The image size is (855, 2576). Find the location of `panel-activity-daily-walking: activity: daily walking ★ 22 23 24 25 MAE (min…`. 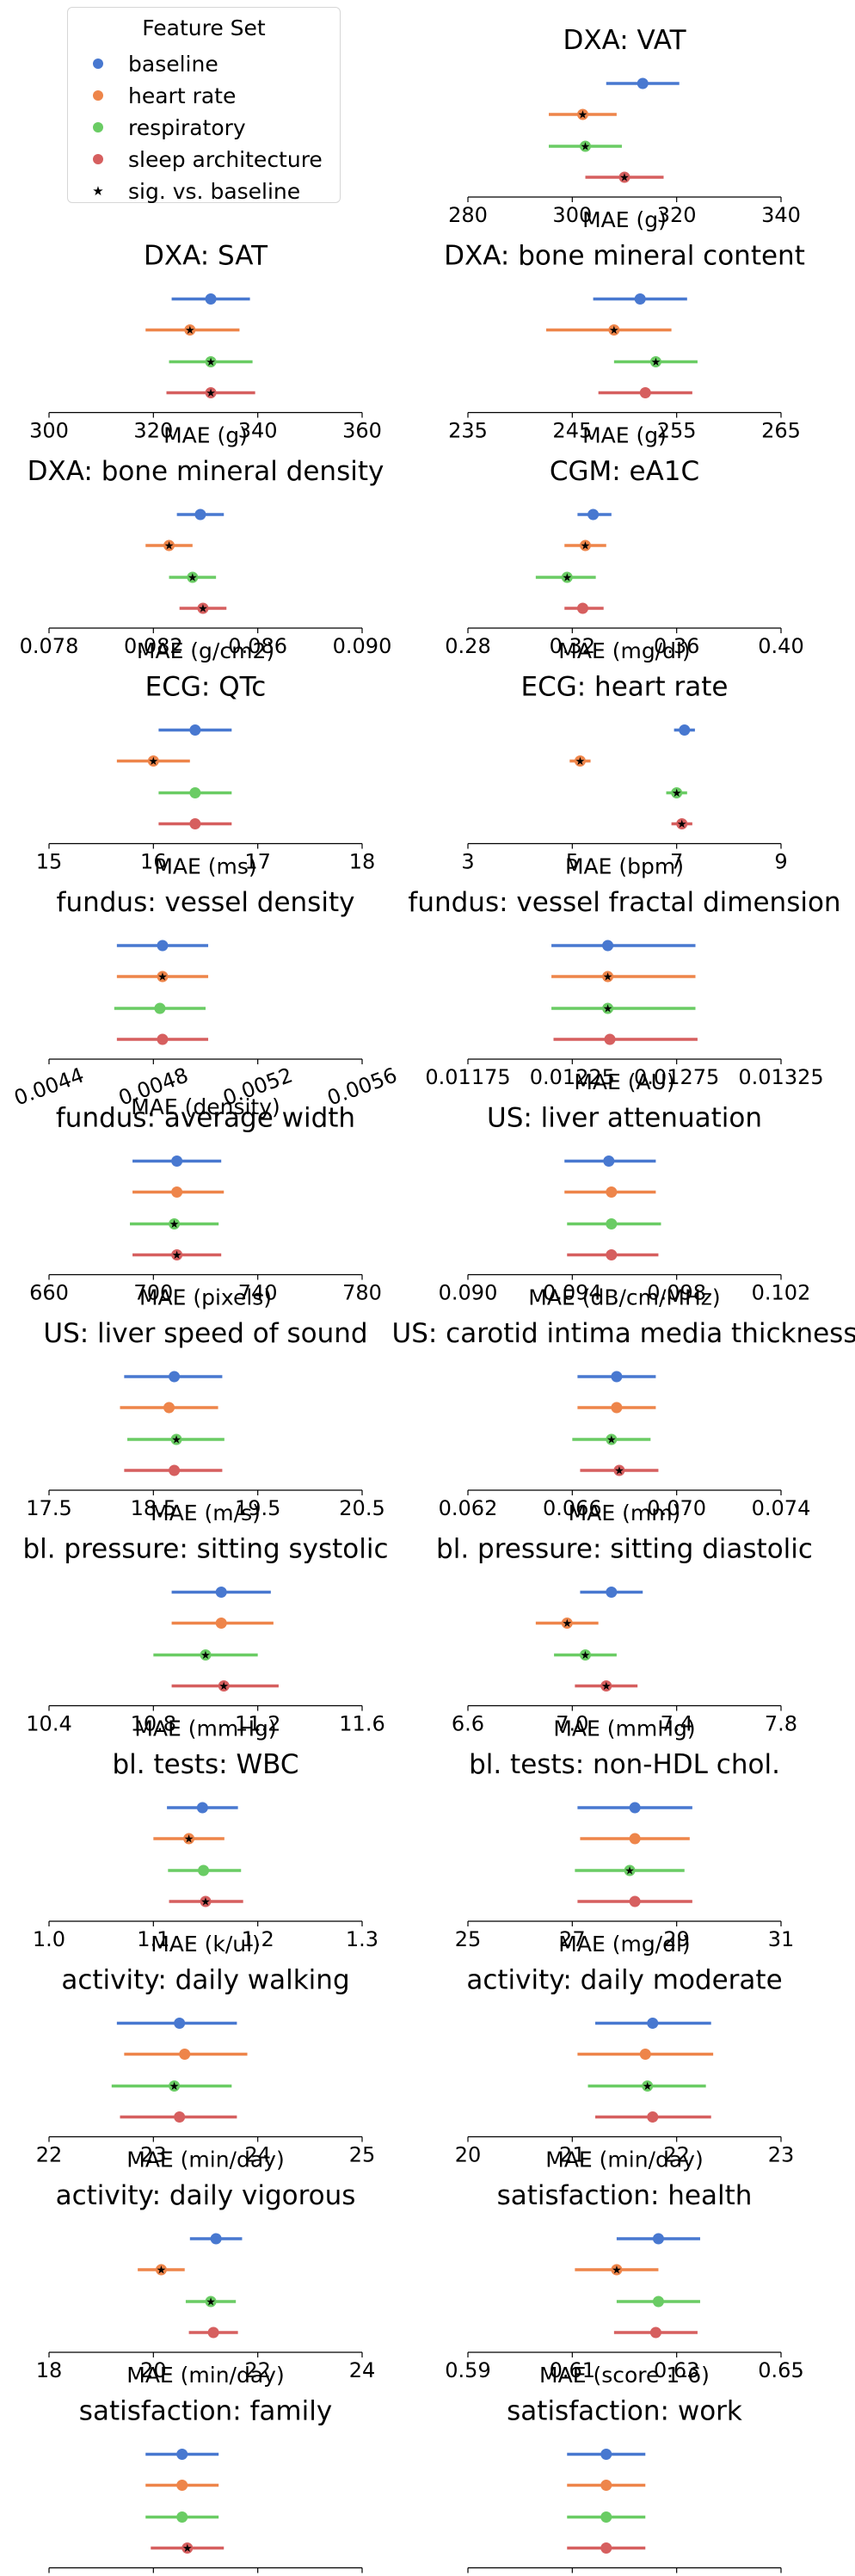

panel-activity-daily-walking: activity: daily walking ★ 22 23 24 25 MAE (min… is located at coordinates (206, 2069).